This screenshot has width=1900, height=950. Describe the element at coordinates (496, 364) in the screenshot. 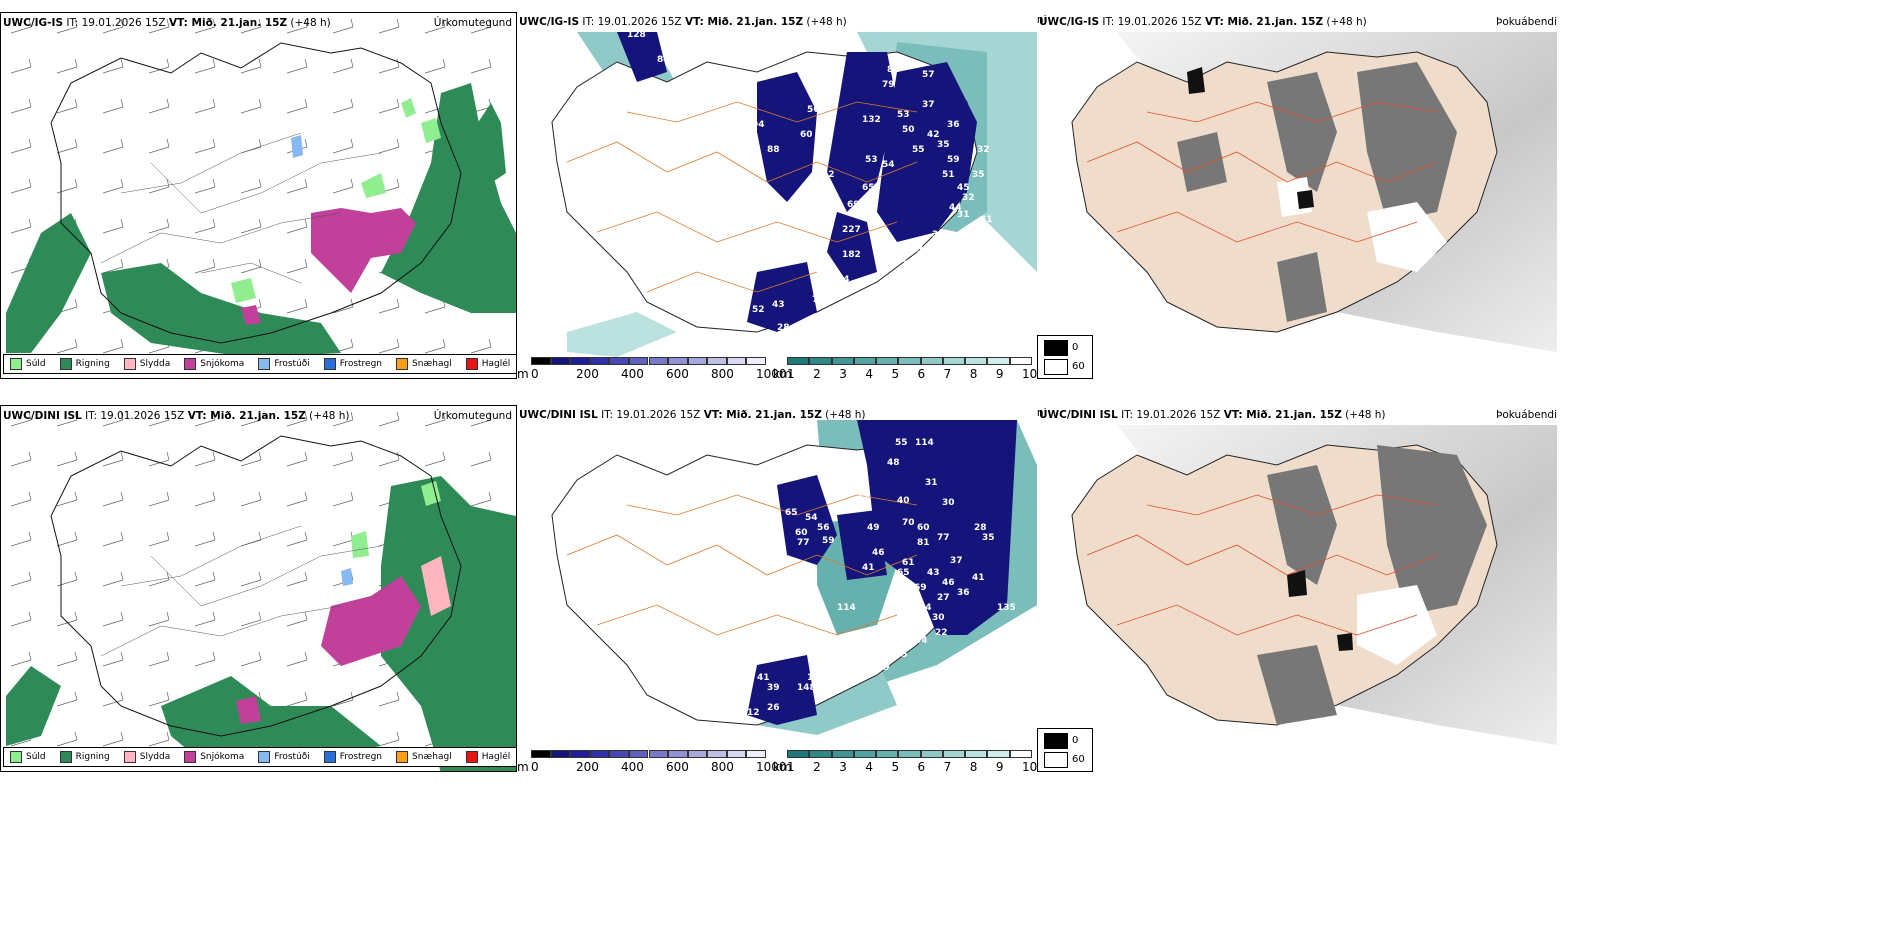

I see `legend-label: Haglél` at that location.